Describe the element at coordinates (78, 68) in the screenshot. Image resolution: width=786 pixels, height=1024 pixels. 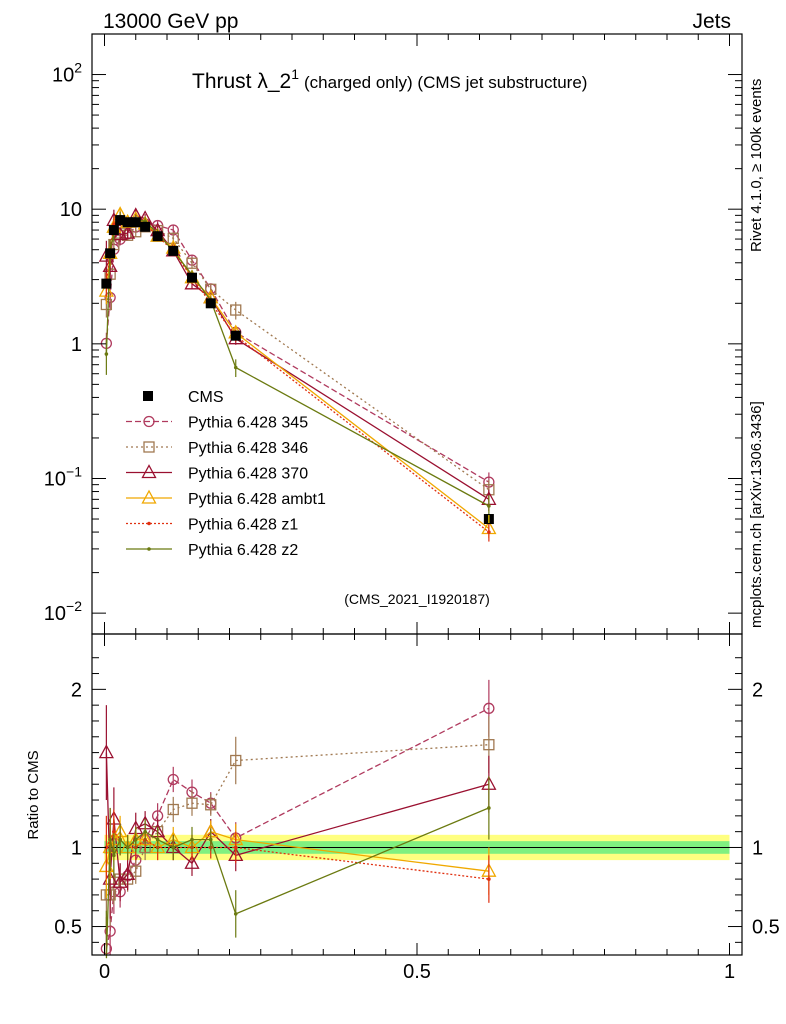
I see `upper-tick-exp-0: 2` at that location.